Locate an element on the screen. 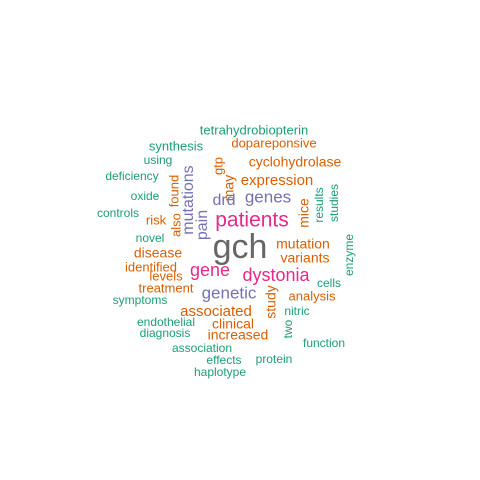  word-enzyme: enzyme is located at coordinates (349, 255).